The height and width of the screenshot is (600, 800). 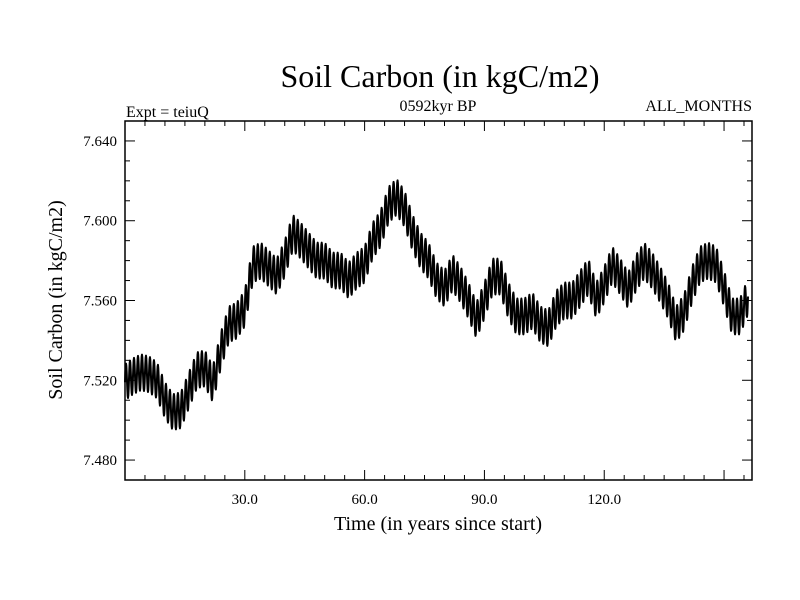 What do you see at coordinates (604, 500) in the screenshot?
I see `x-tick-label: 120.0` at bounding box center [604, 500].